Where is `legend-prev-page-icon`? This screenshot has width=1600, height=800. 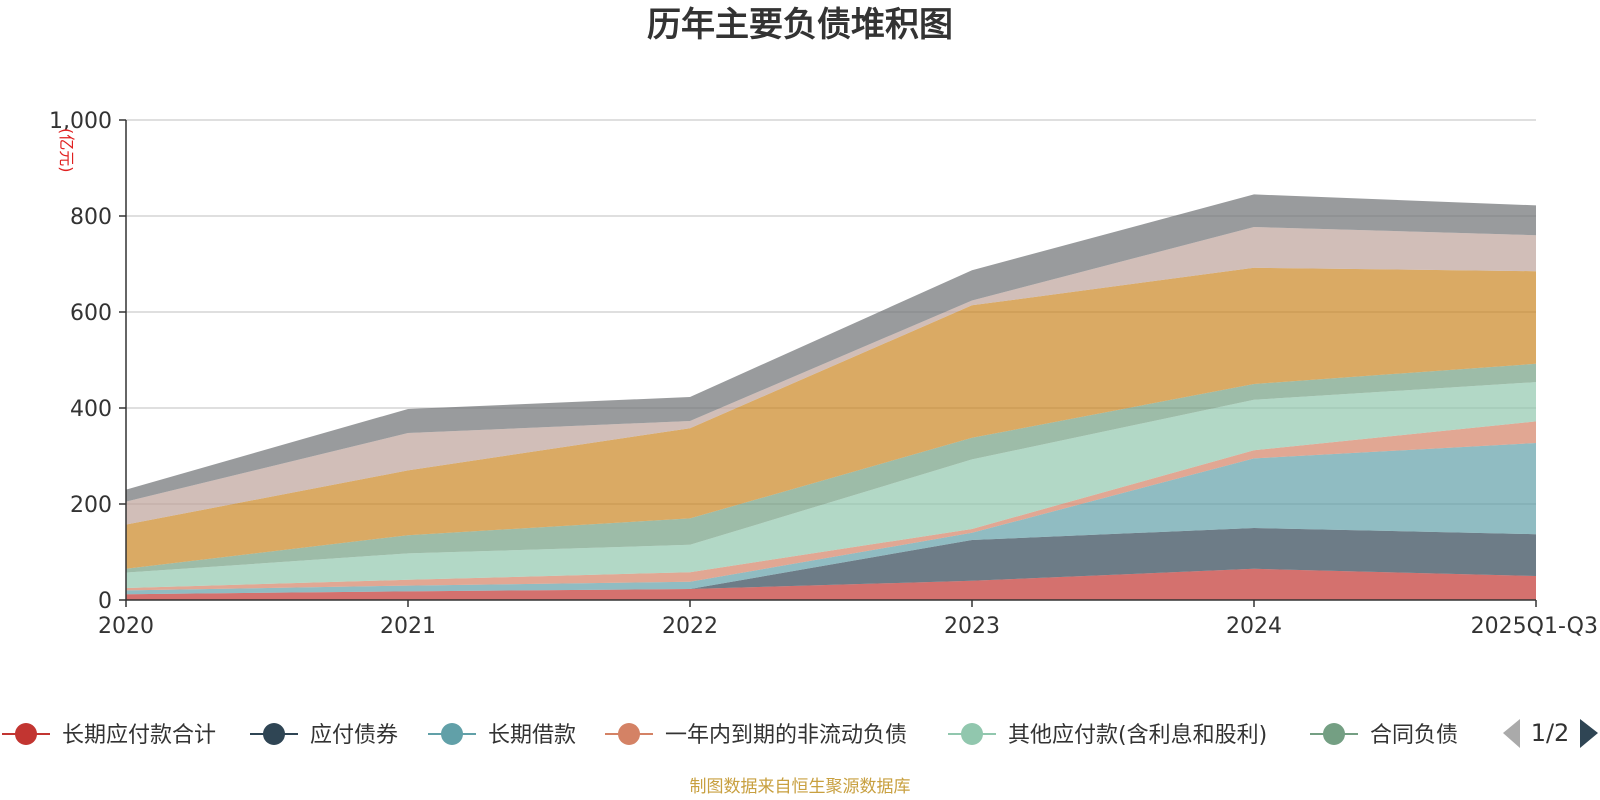 legend-prev-page-icon is located at coordinates (1511, 733).